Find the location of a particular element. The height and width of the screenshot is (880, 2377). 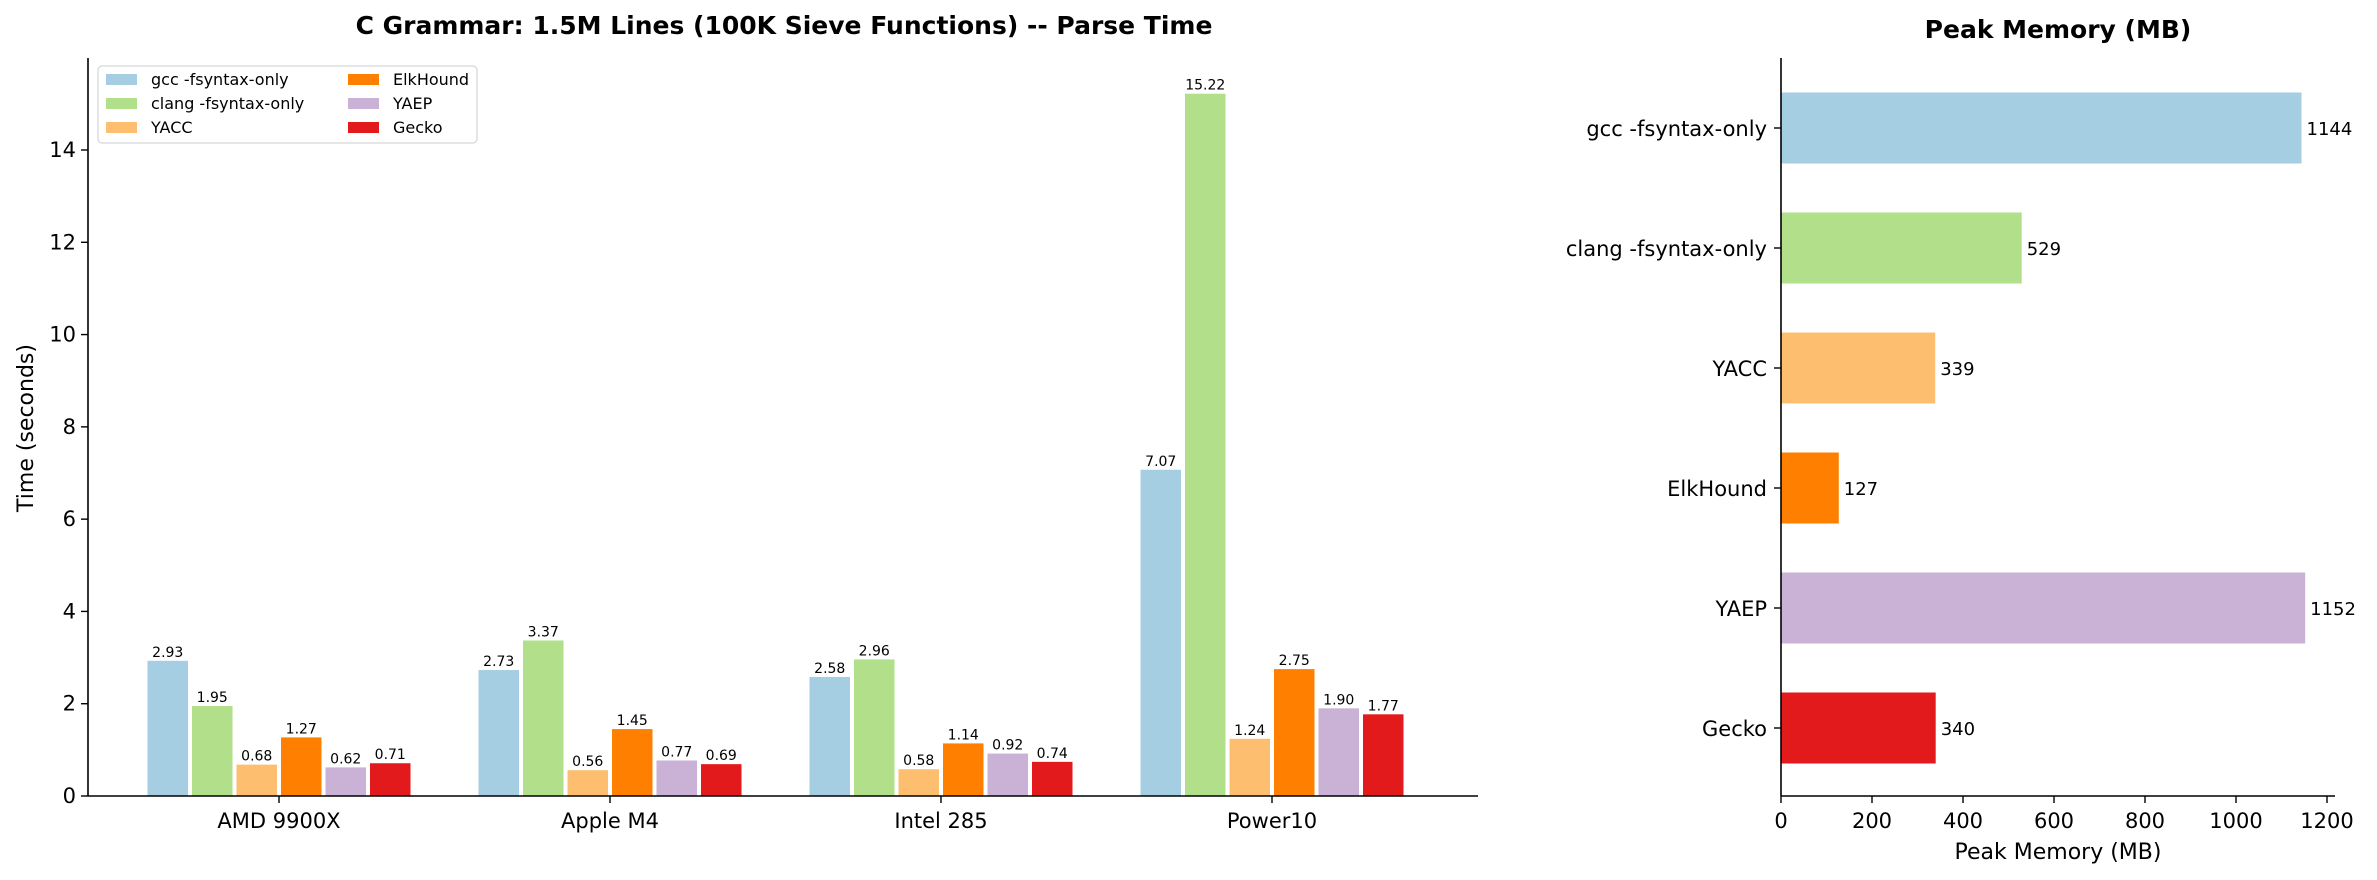

data-label-clang-fsyntax-only-intel-285: 2.96 is located at coordinates (874, 651).